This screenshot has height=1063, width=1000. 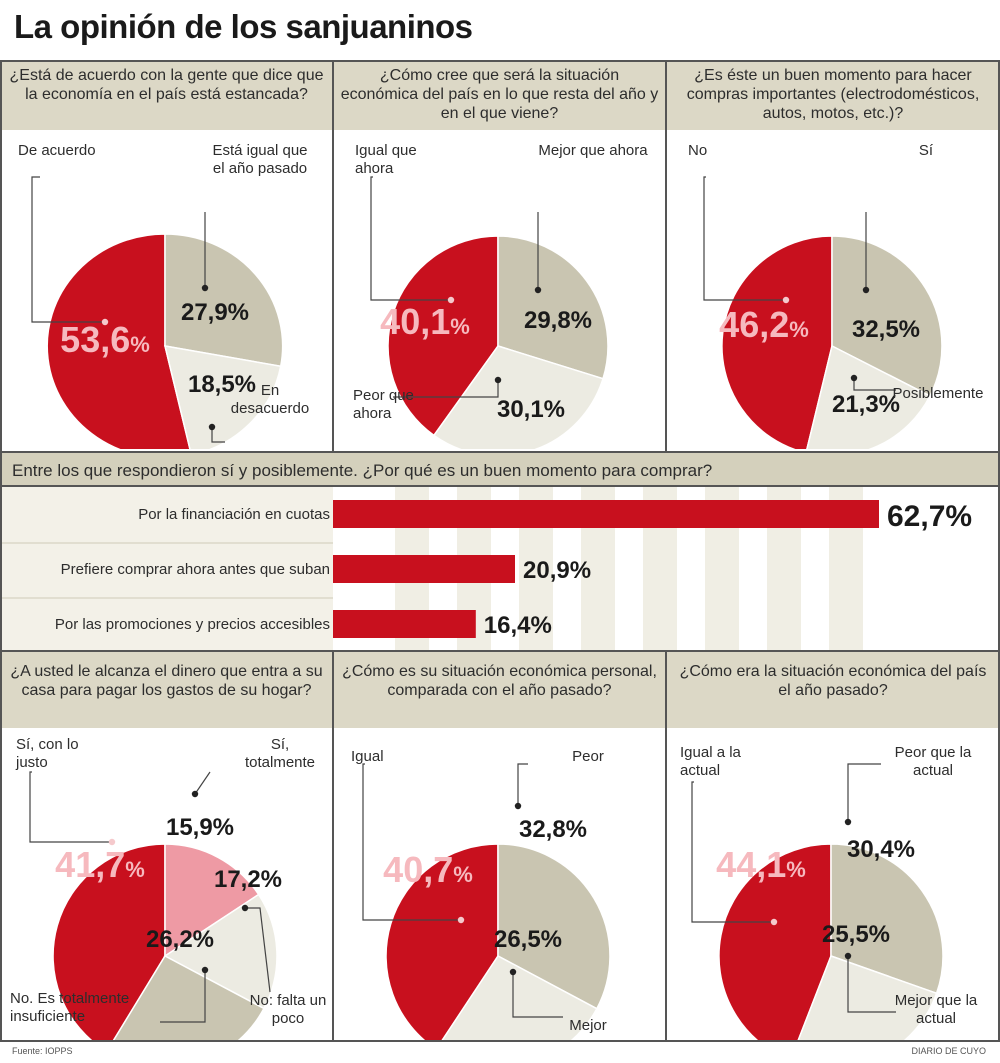 I want to click on pie-value-mejor-que-la-actual: 25,5%, so click(x=856, y=934).